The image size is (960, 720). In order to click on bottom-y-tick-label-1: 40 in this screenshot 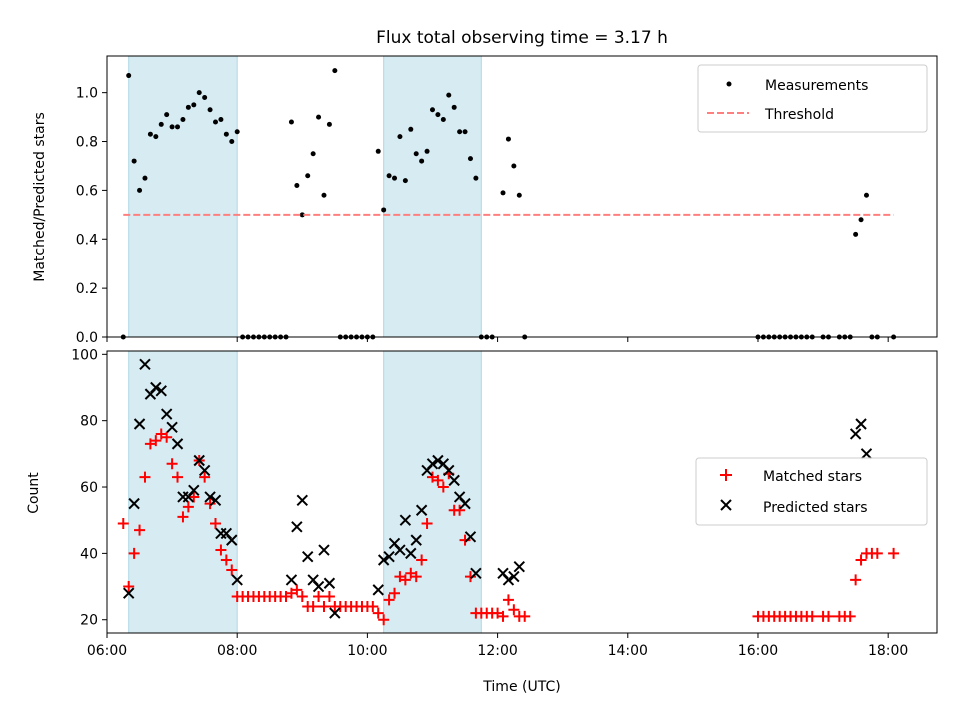, I will do `click(89, 554)`.